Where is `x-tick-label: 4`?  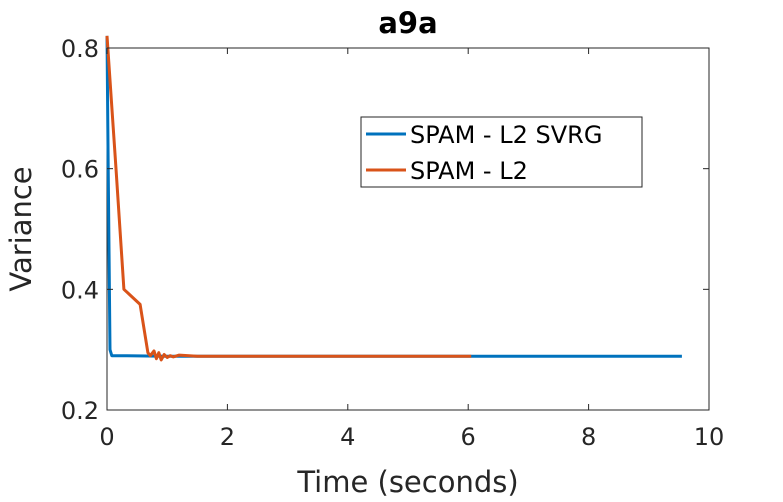
x-tick-label: 4 is located at coordinates (347, 437).